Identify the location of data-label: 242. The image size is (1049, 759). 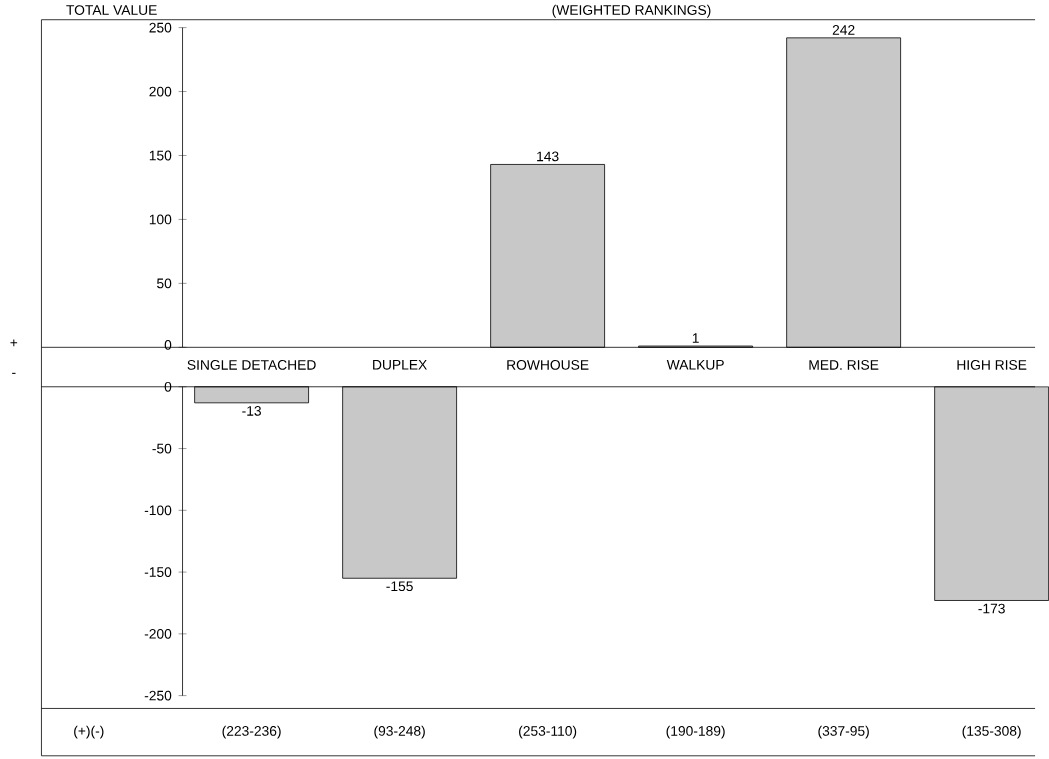
(843, 30).